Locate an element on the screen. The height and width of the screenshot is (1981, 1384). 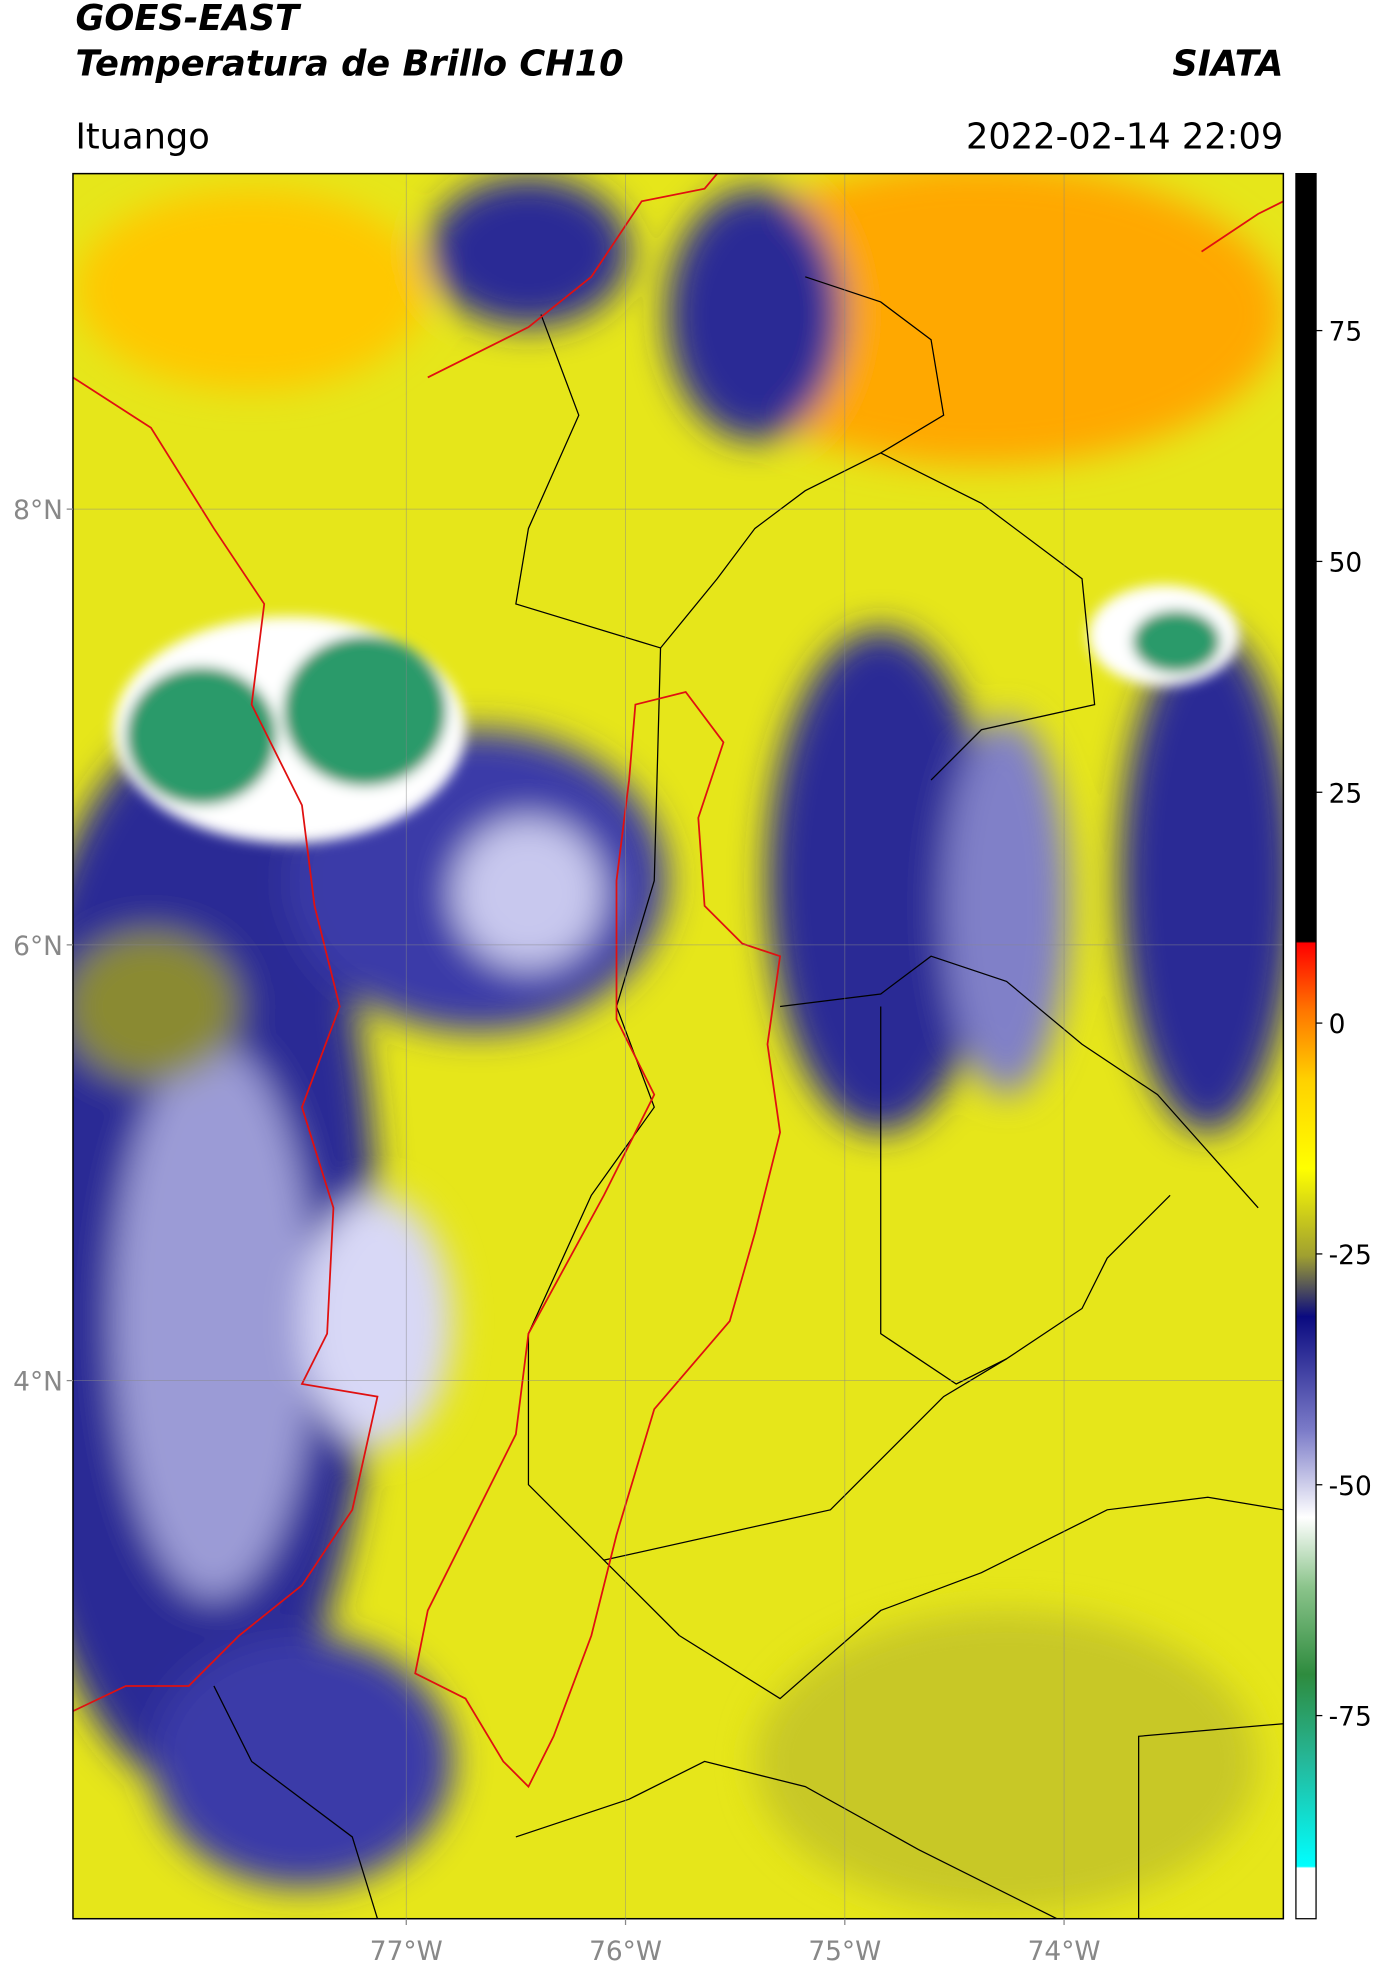
colorbar is located at coordinates (1306, 1046).